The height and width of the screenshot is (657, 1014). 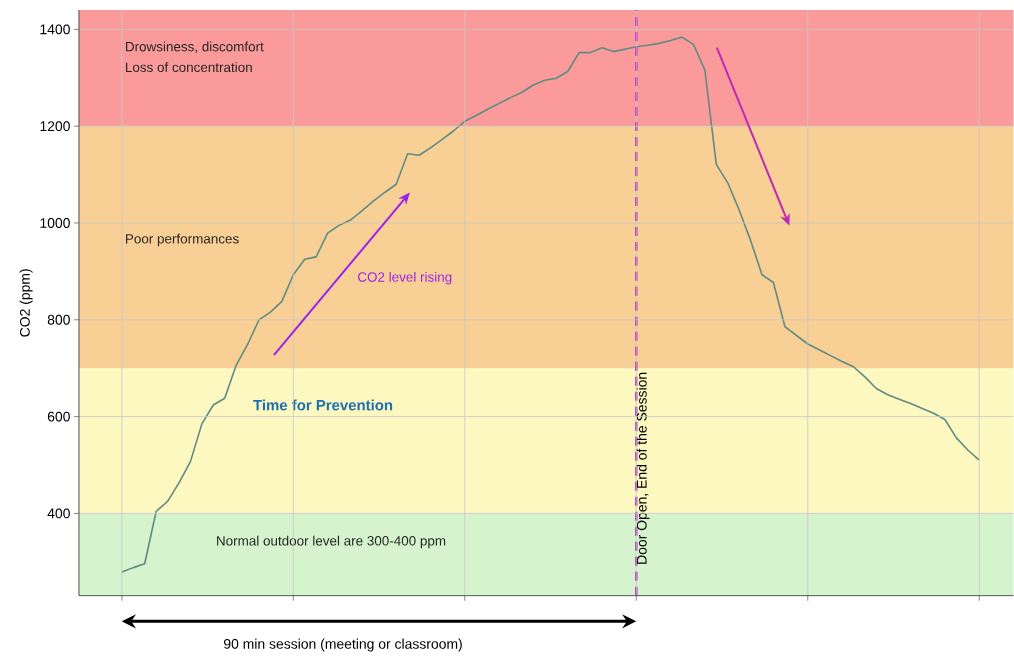 I want to click on y-tick-label: 400, so click(x=58, y=513).